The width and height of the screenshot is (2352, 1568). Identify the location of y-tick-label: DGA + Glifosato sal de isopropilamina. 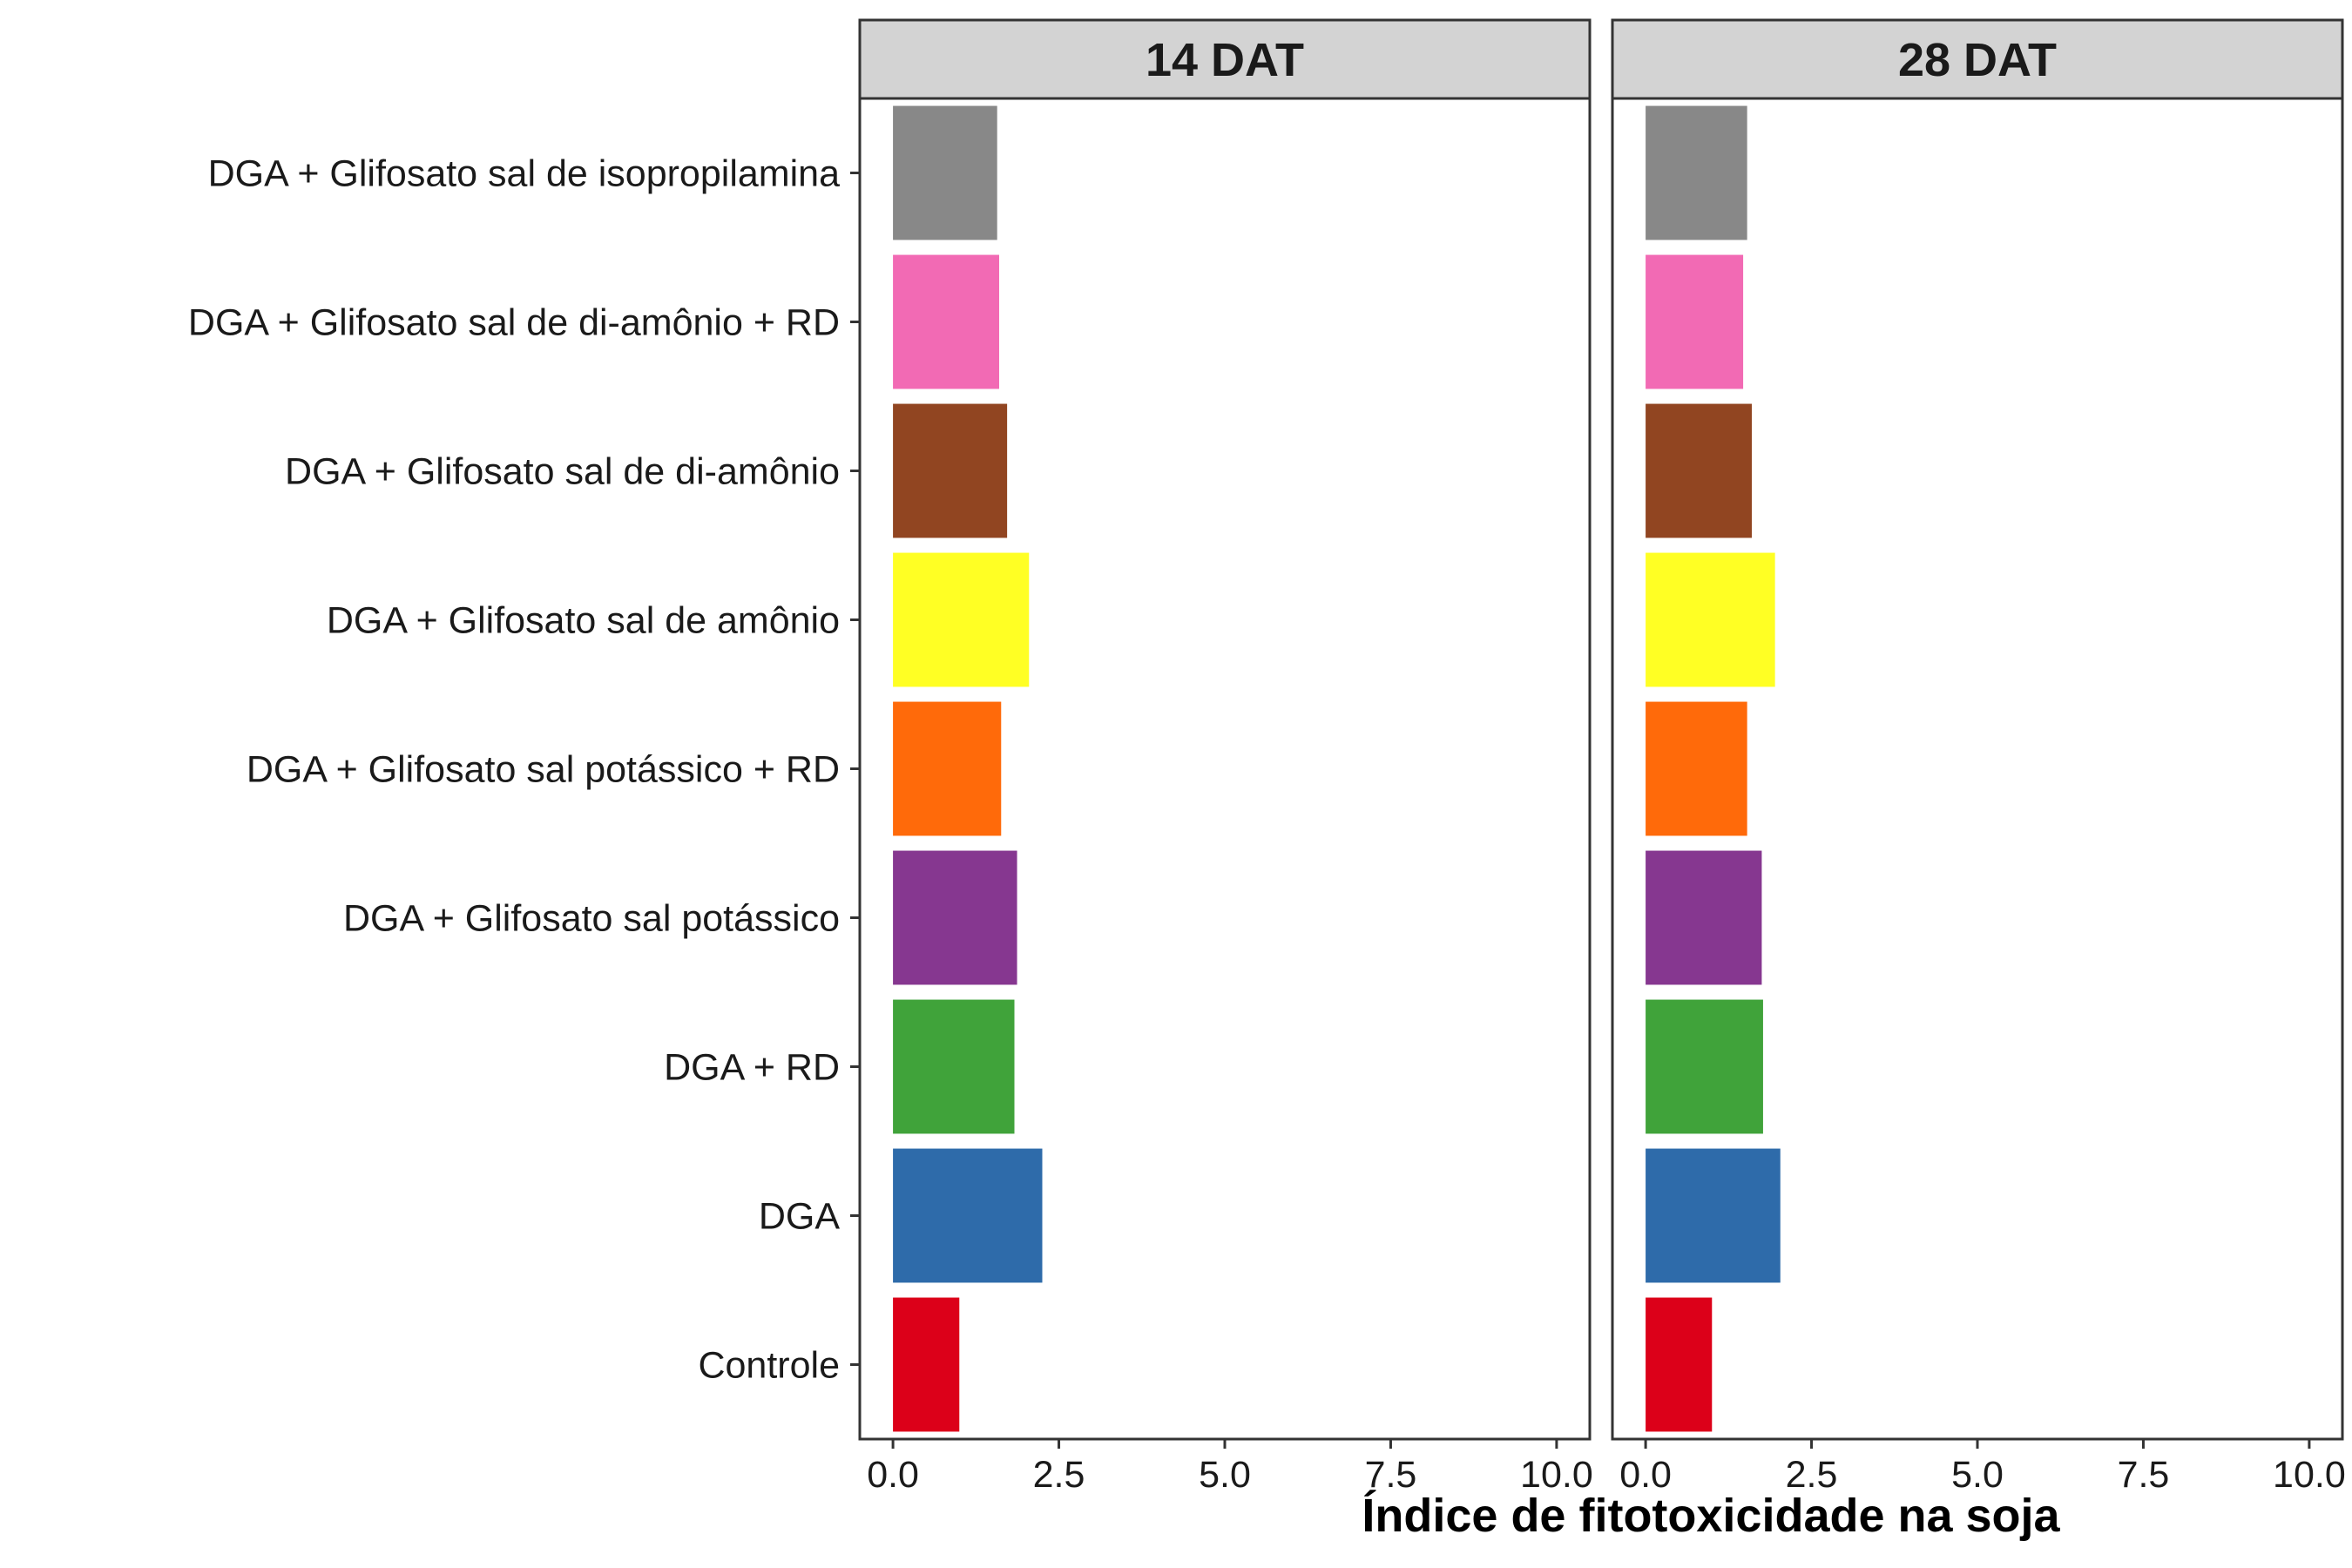
(524, 174).